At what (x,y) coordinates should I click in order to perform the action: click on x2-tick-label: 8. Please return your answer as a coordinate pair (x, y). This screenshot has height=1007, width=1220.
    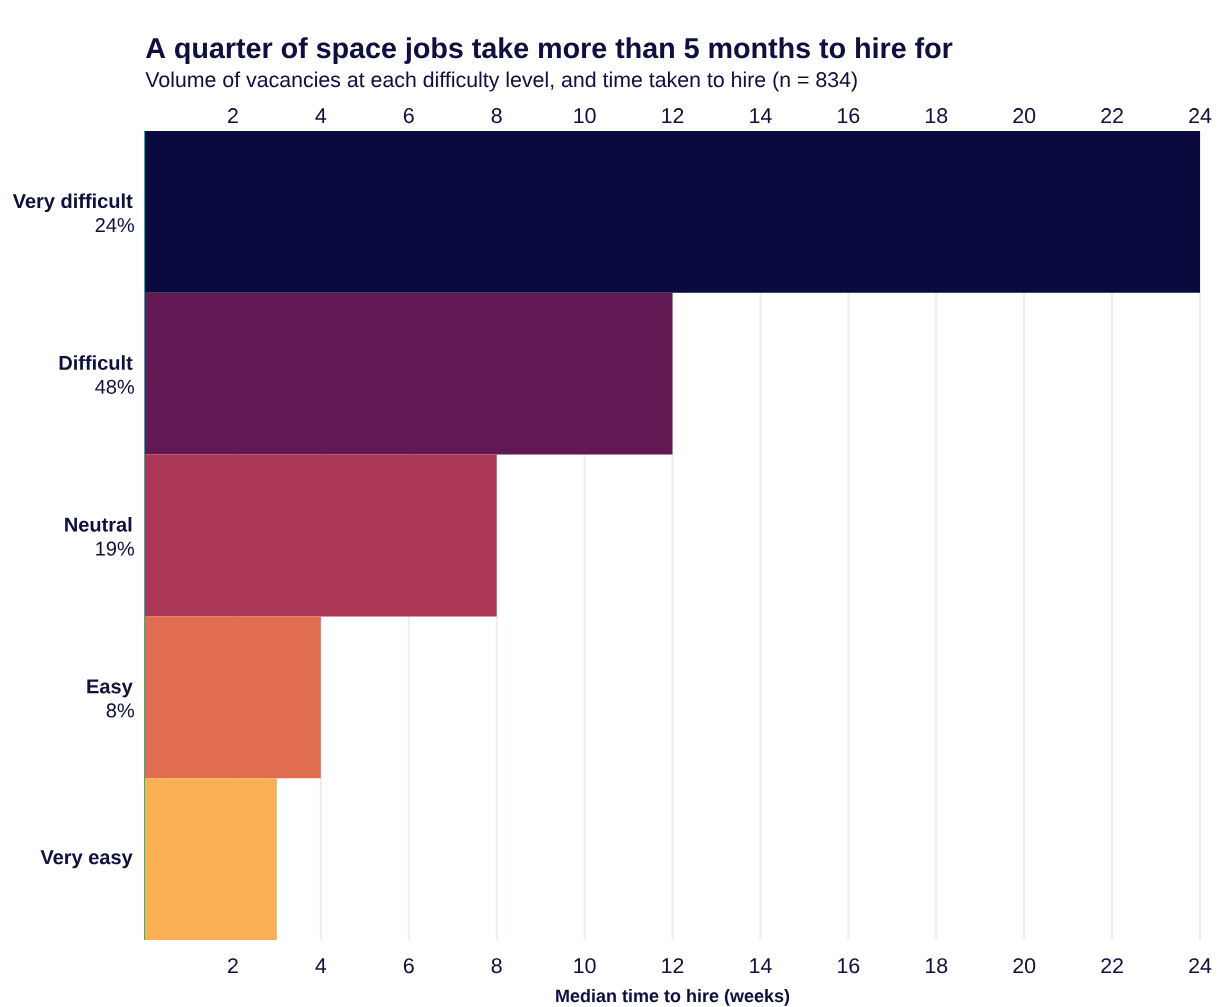
    Looking at the image, I should click on (496, 966).